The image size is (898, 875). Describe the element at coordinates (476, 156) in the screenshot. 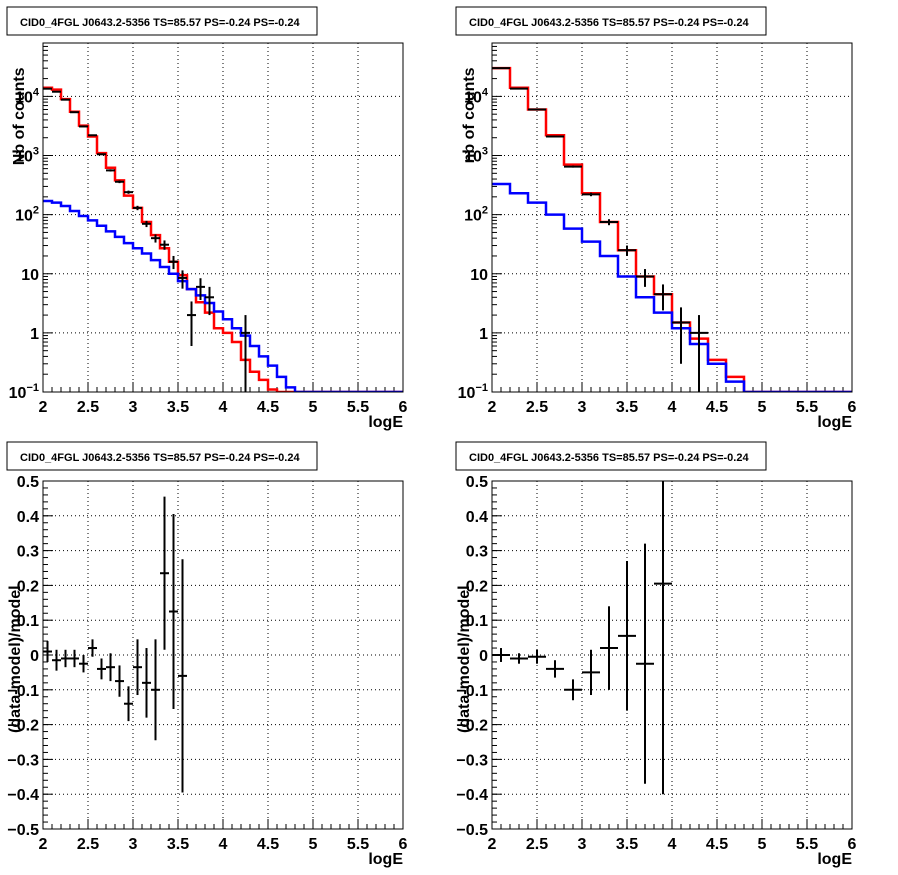

I see `y-tick-label: 10³` at that location.